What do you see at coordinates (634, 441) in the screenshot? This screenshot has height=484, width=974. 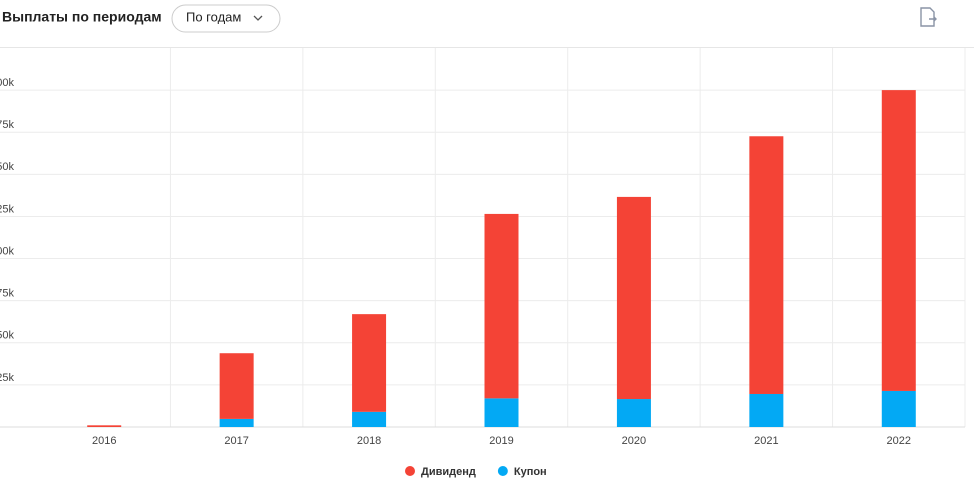 I see `x-tick-label: 2020` at bounding box center [634, 441].